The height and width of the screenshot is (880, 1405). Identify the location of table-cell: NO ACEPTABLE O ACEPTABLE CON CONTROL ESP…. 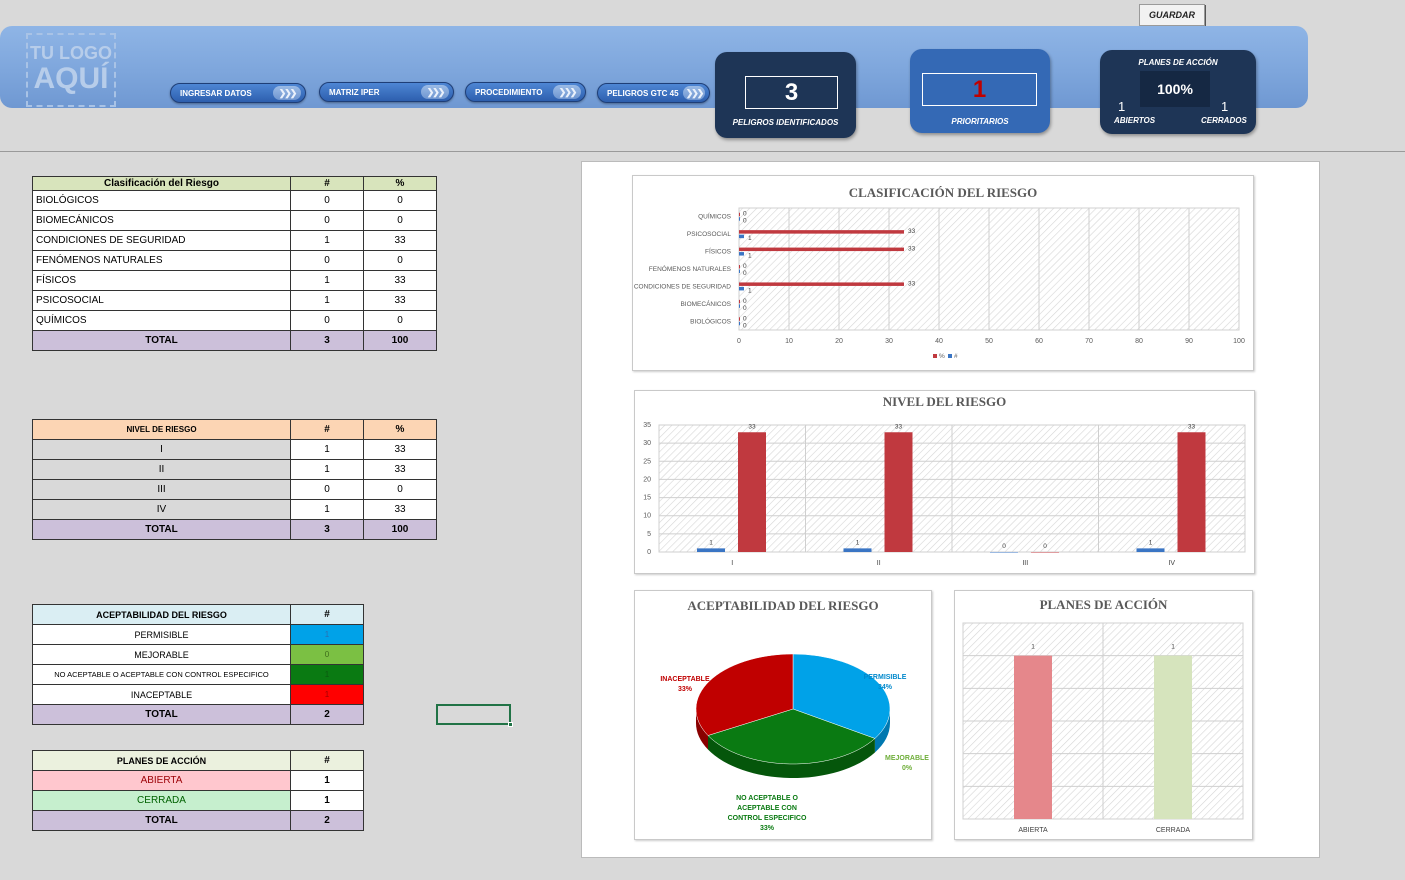
(161, 674).